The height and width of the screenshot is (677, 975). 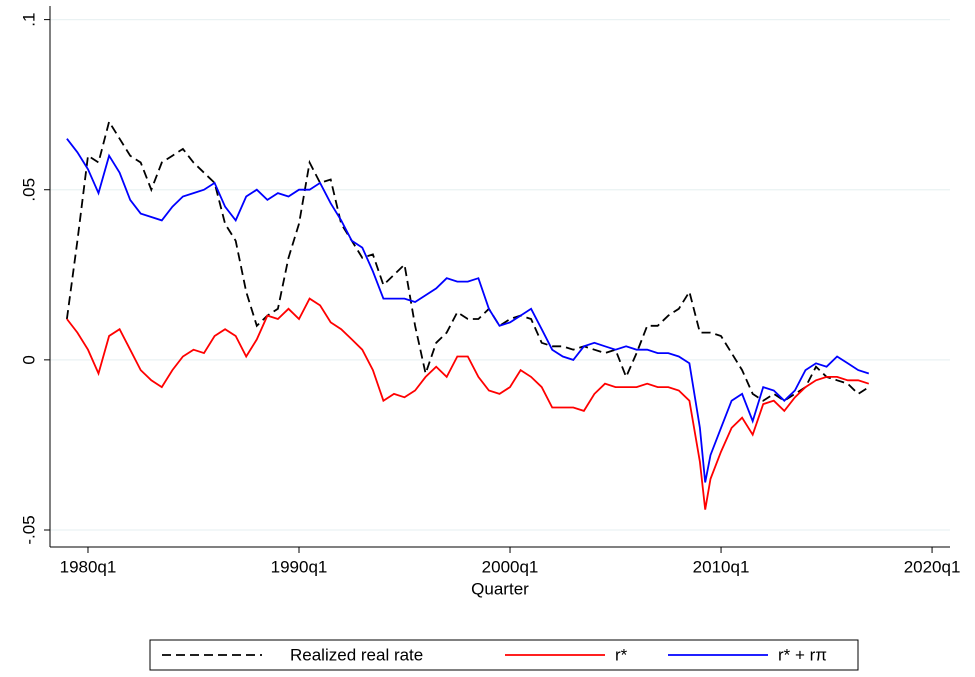 I want to click on x-axis-label: Quarter, so click(x=500, y=588).